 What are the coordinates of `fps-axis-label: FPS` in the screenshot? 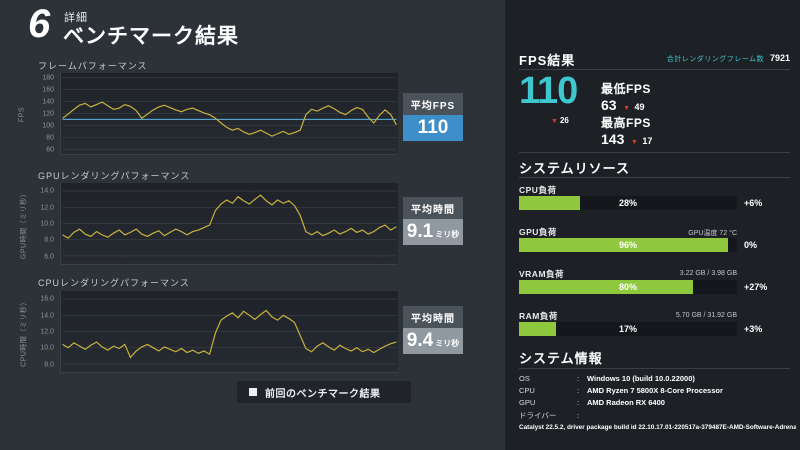 It's located at (22, 114).